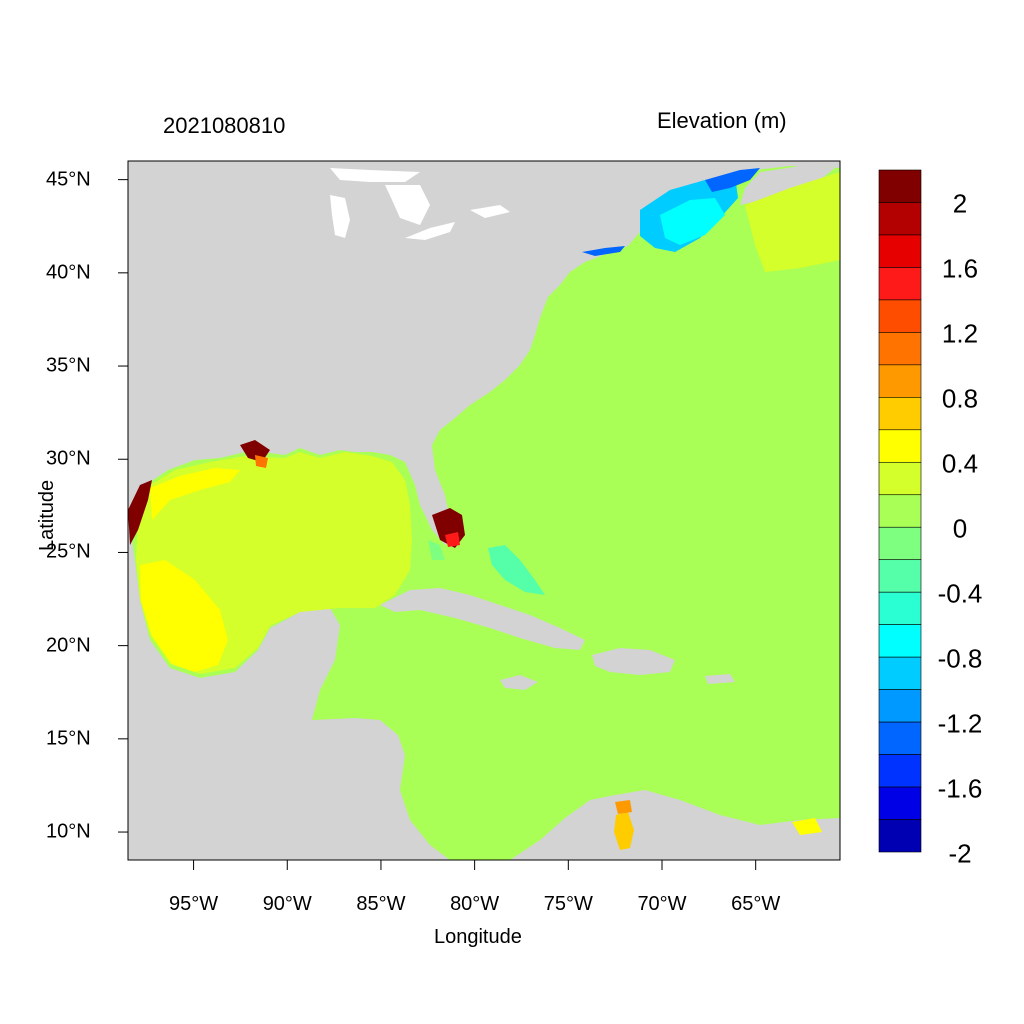 Image resolution: width=1024 pixels, height=1024 pixels. I want to click on gulf-of-maine-core, so click(692, 221).